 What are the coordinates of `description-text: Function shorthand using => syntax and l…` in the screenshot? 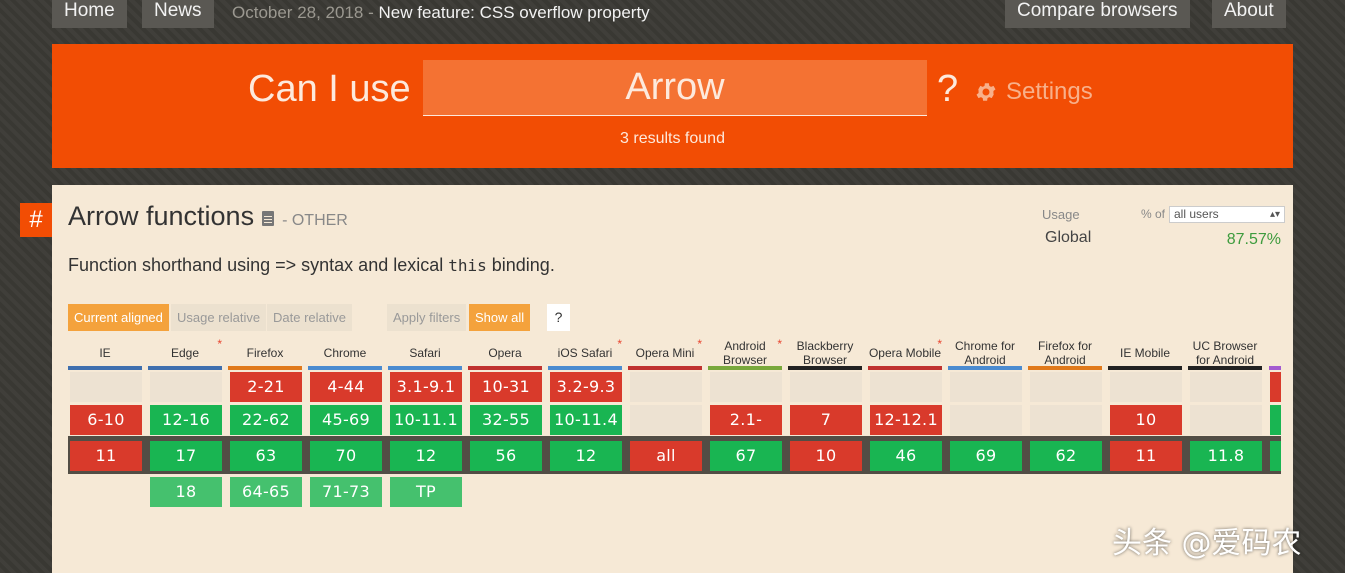 It's located at (258, 265).